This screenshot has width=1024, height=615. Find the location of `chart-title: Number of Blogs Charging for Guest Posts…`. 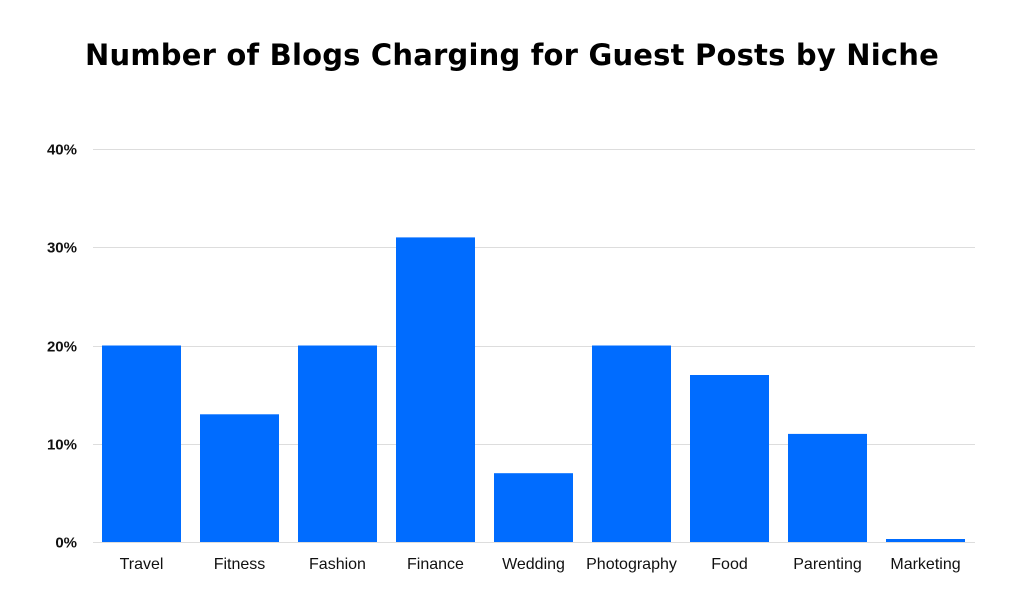

chart-title: Number of Blogs Charging for Guest Posts… is located at coordinates (512, 55).